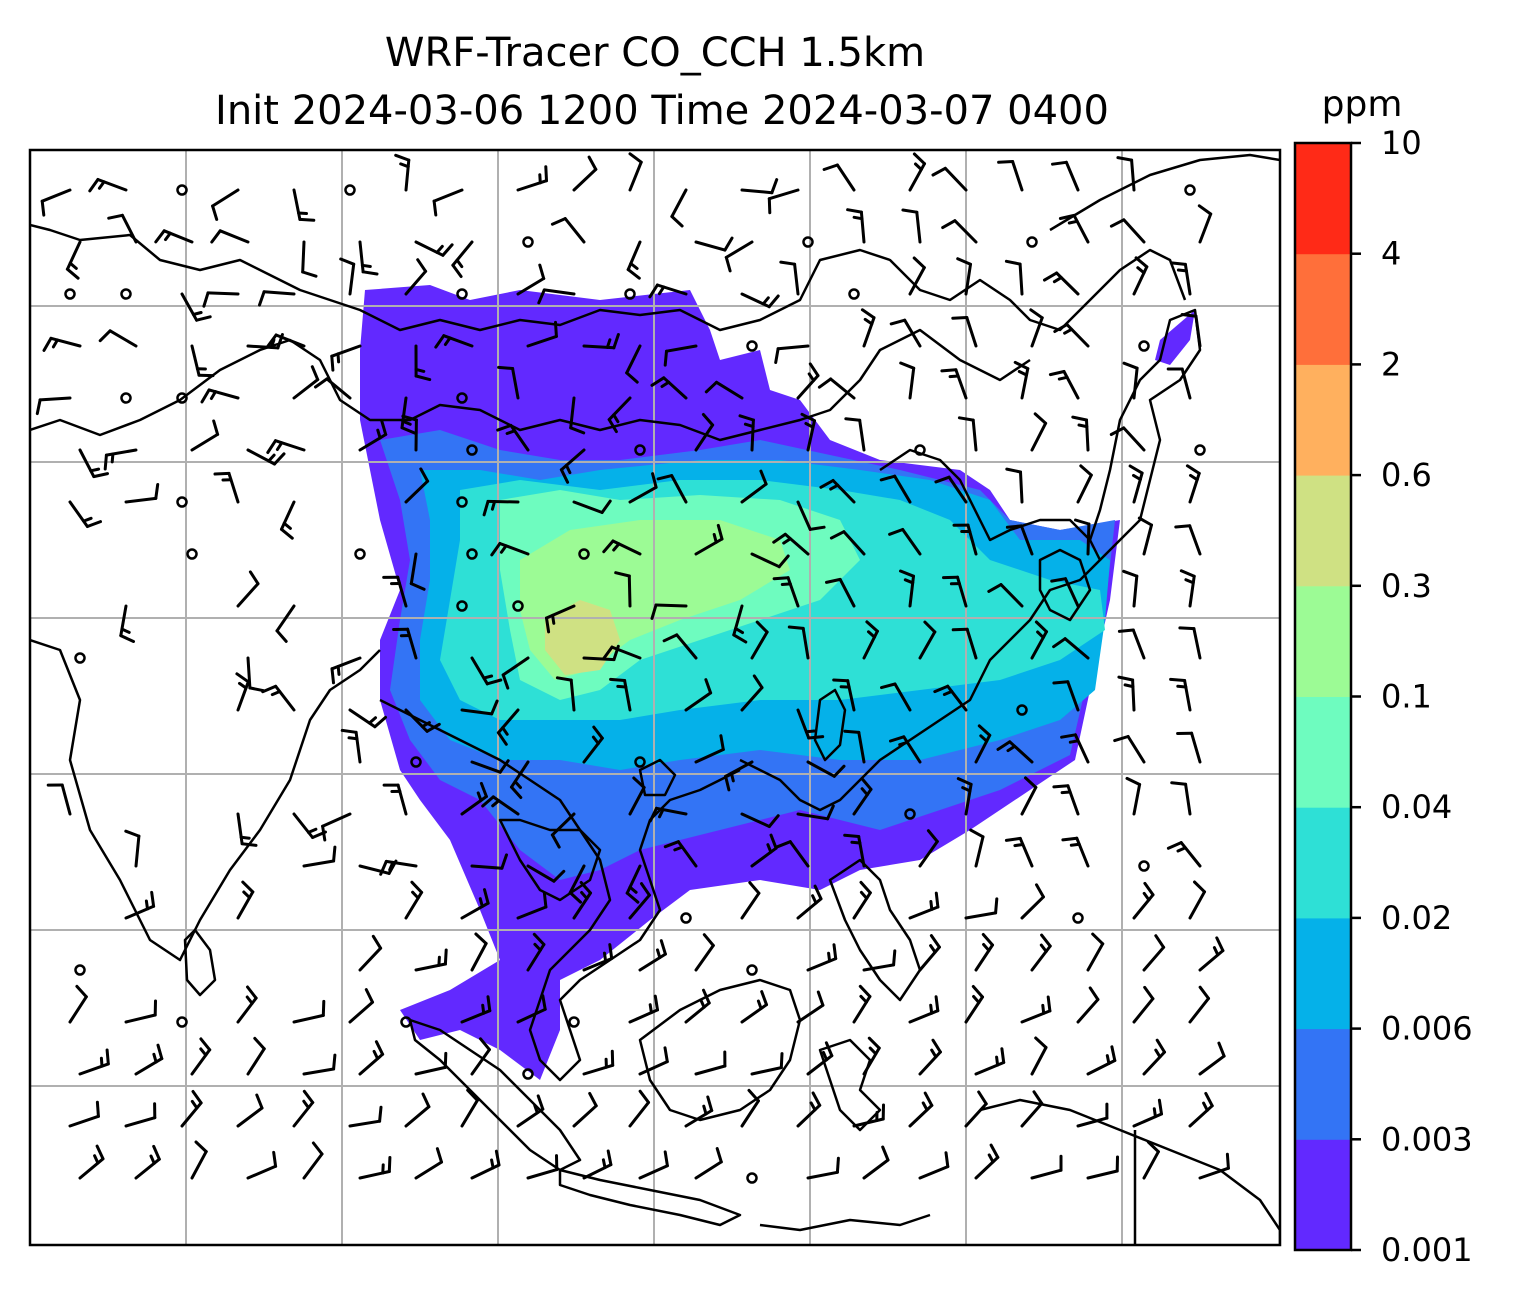 The image size is (1528, 1306). Describe the element at coordinates (1164, 192) in the screenshot. I see `coastline-russia-far-east` at that location.